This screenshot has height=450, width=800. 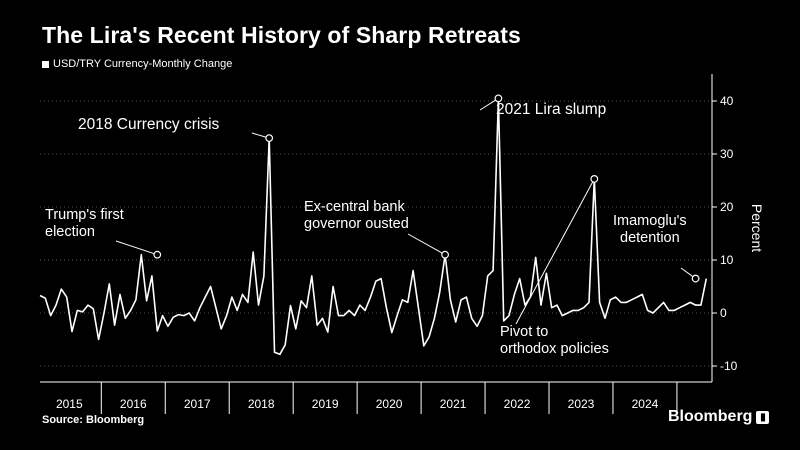 I want to click on x-tick-label: 2022, so click(x=517, y=404).